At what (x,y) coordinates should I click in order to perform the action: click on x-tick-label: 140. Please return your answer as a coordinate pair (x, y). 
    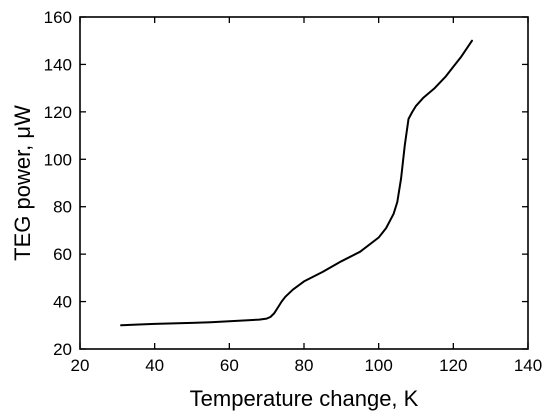
    Looking at the image, I should click on (528, 365).